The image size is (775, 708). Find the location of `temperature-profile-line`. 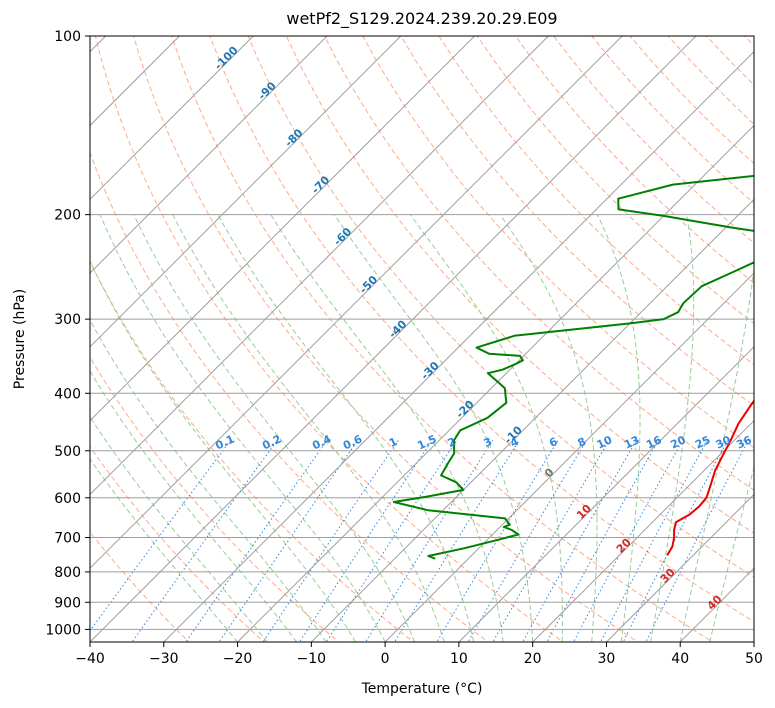

temperature-profile-line is located at coordinates (710, 477).